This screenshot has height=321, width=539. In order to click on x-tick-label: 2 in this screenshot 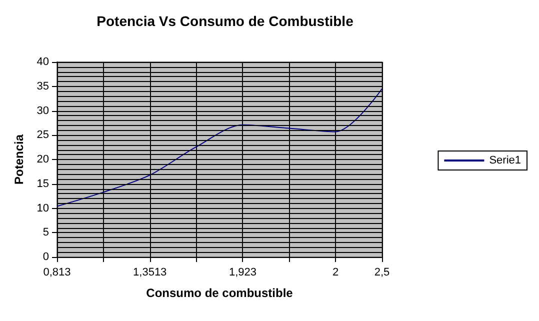, I will do `click(335, 272)`.